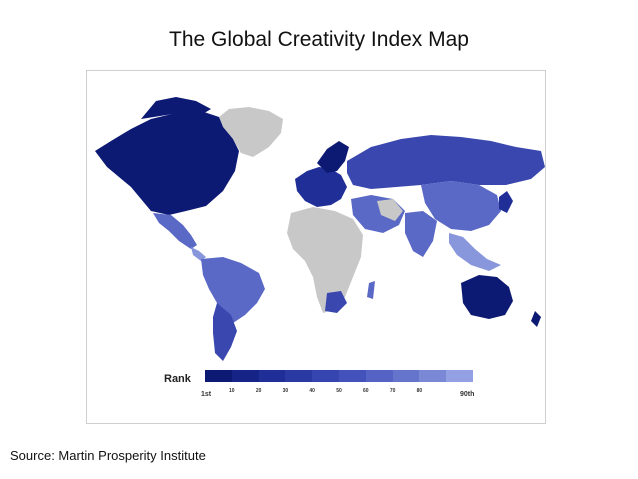  What do you see at coordinates (446, 162) in the screenshot?
I see `region-russia` at bounding box center [446, 162].